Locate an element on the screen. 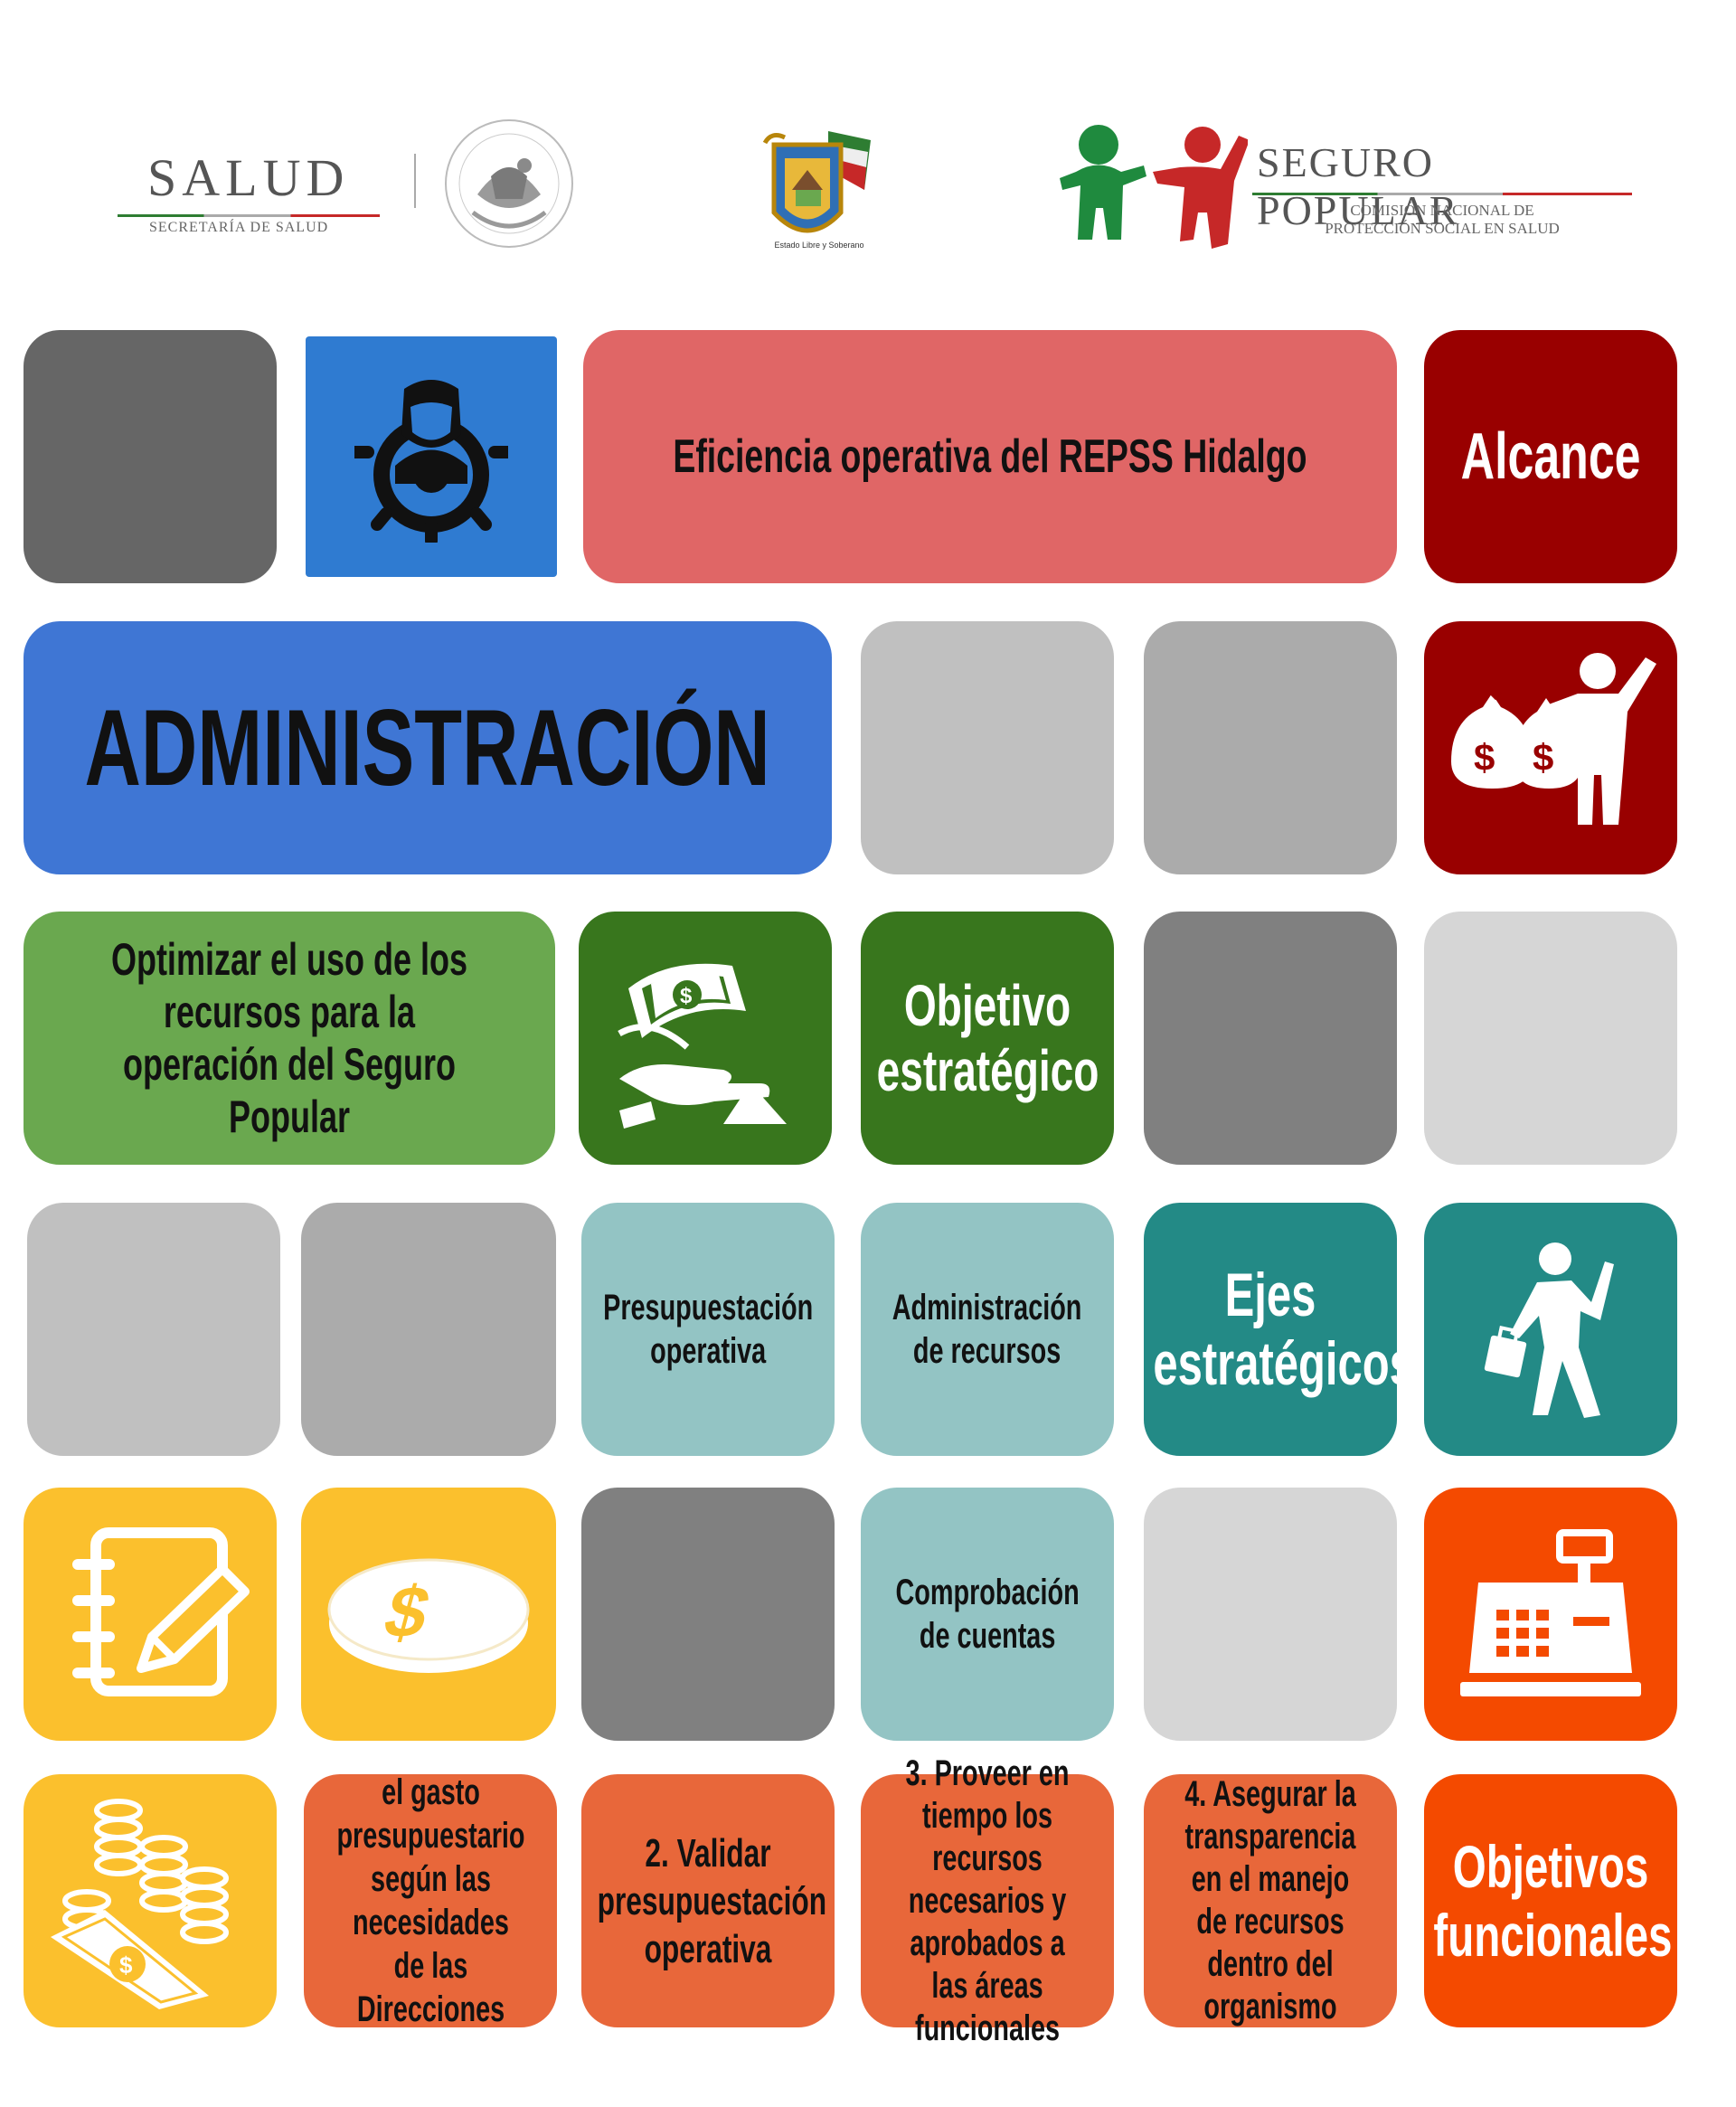  seguro-popular-figures-icon is located at coordinates (1154, 187).